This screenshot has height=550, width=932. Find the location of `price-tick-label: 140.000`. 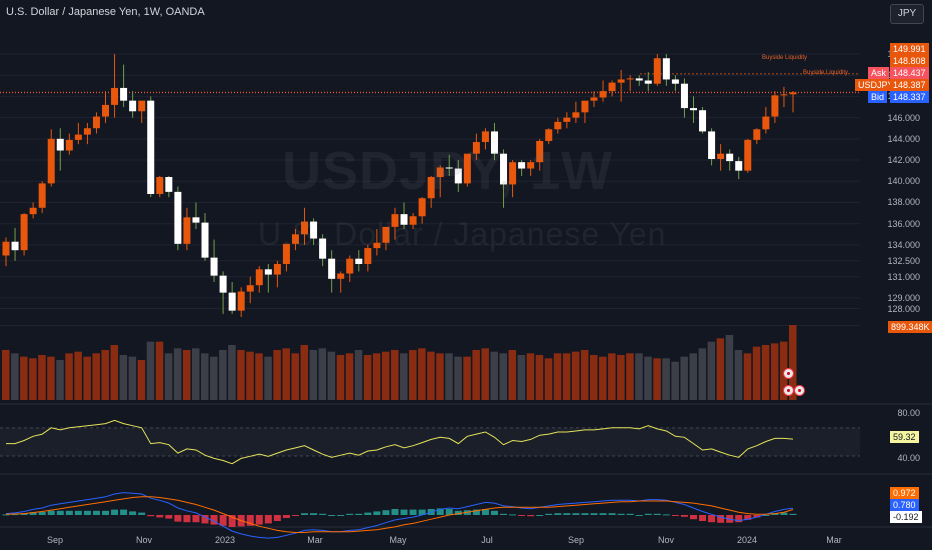

price-tick-label: 140.000 is located at coordinates (903, 181).